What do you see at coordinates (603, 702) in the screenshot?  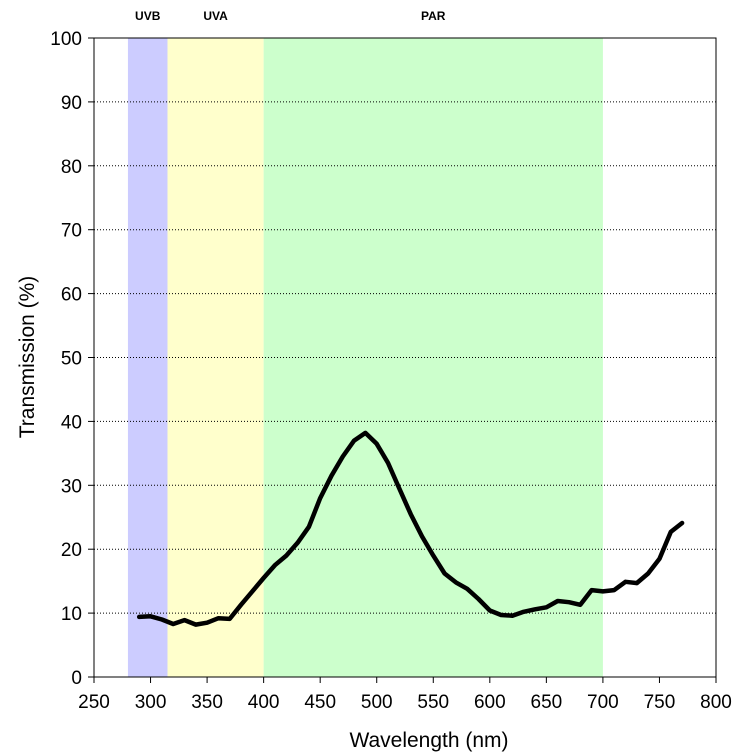 I see `x-tick-label: 700` at bounding box center [603, 702].